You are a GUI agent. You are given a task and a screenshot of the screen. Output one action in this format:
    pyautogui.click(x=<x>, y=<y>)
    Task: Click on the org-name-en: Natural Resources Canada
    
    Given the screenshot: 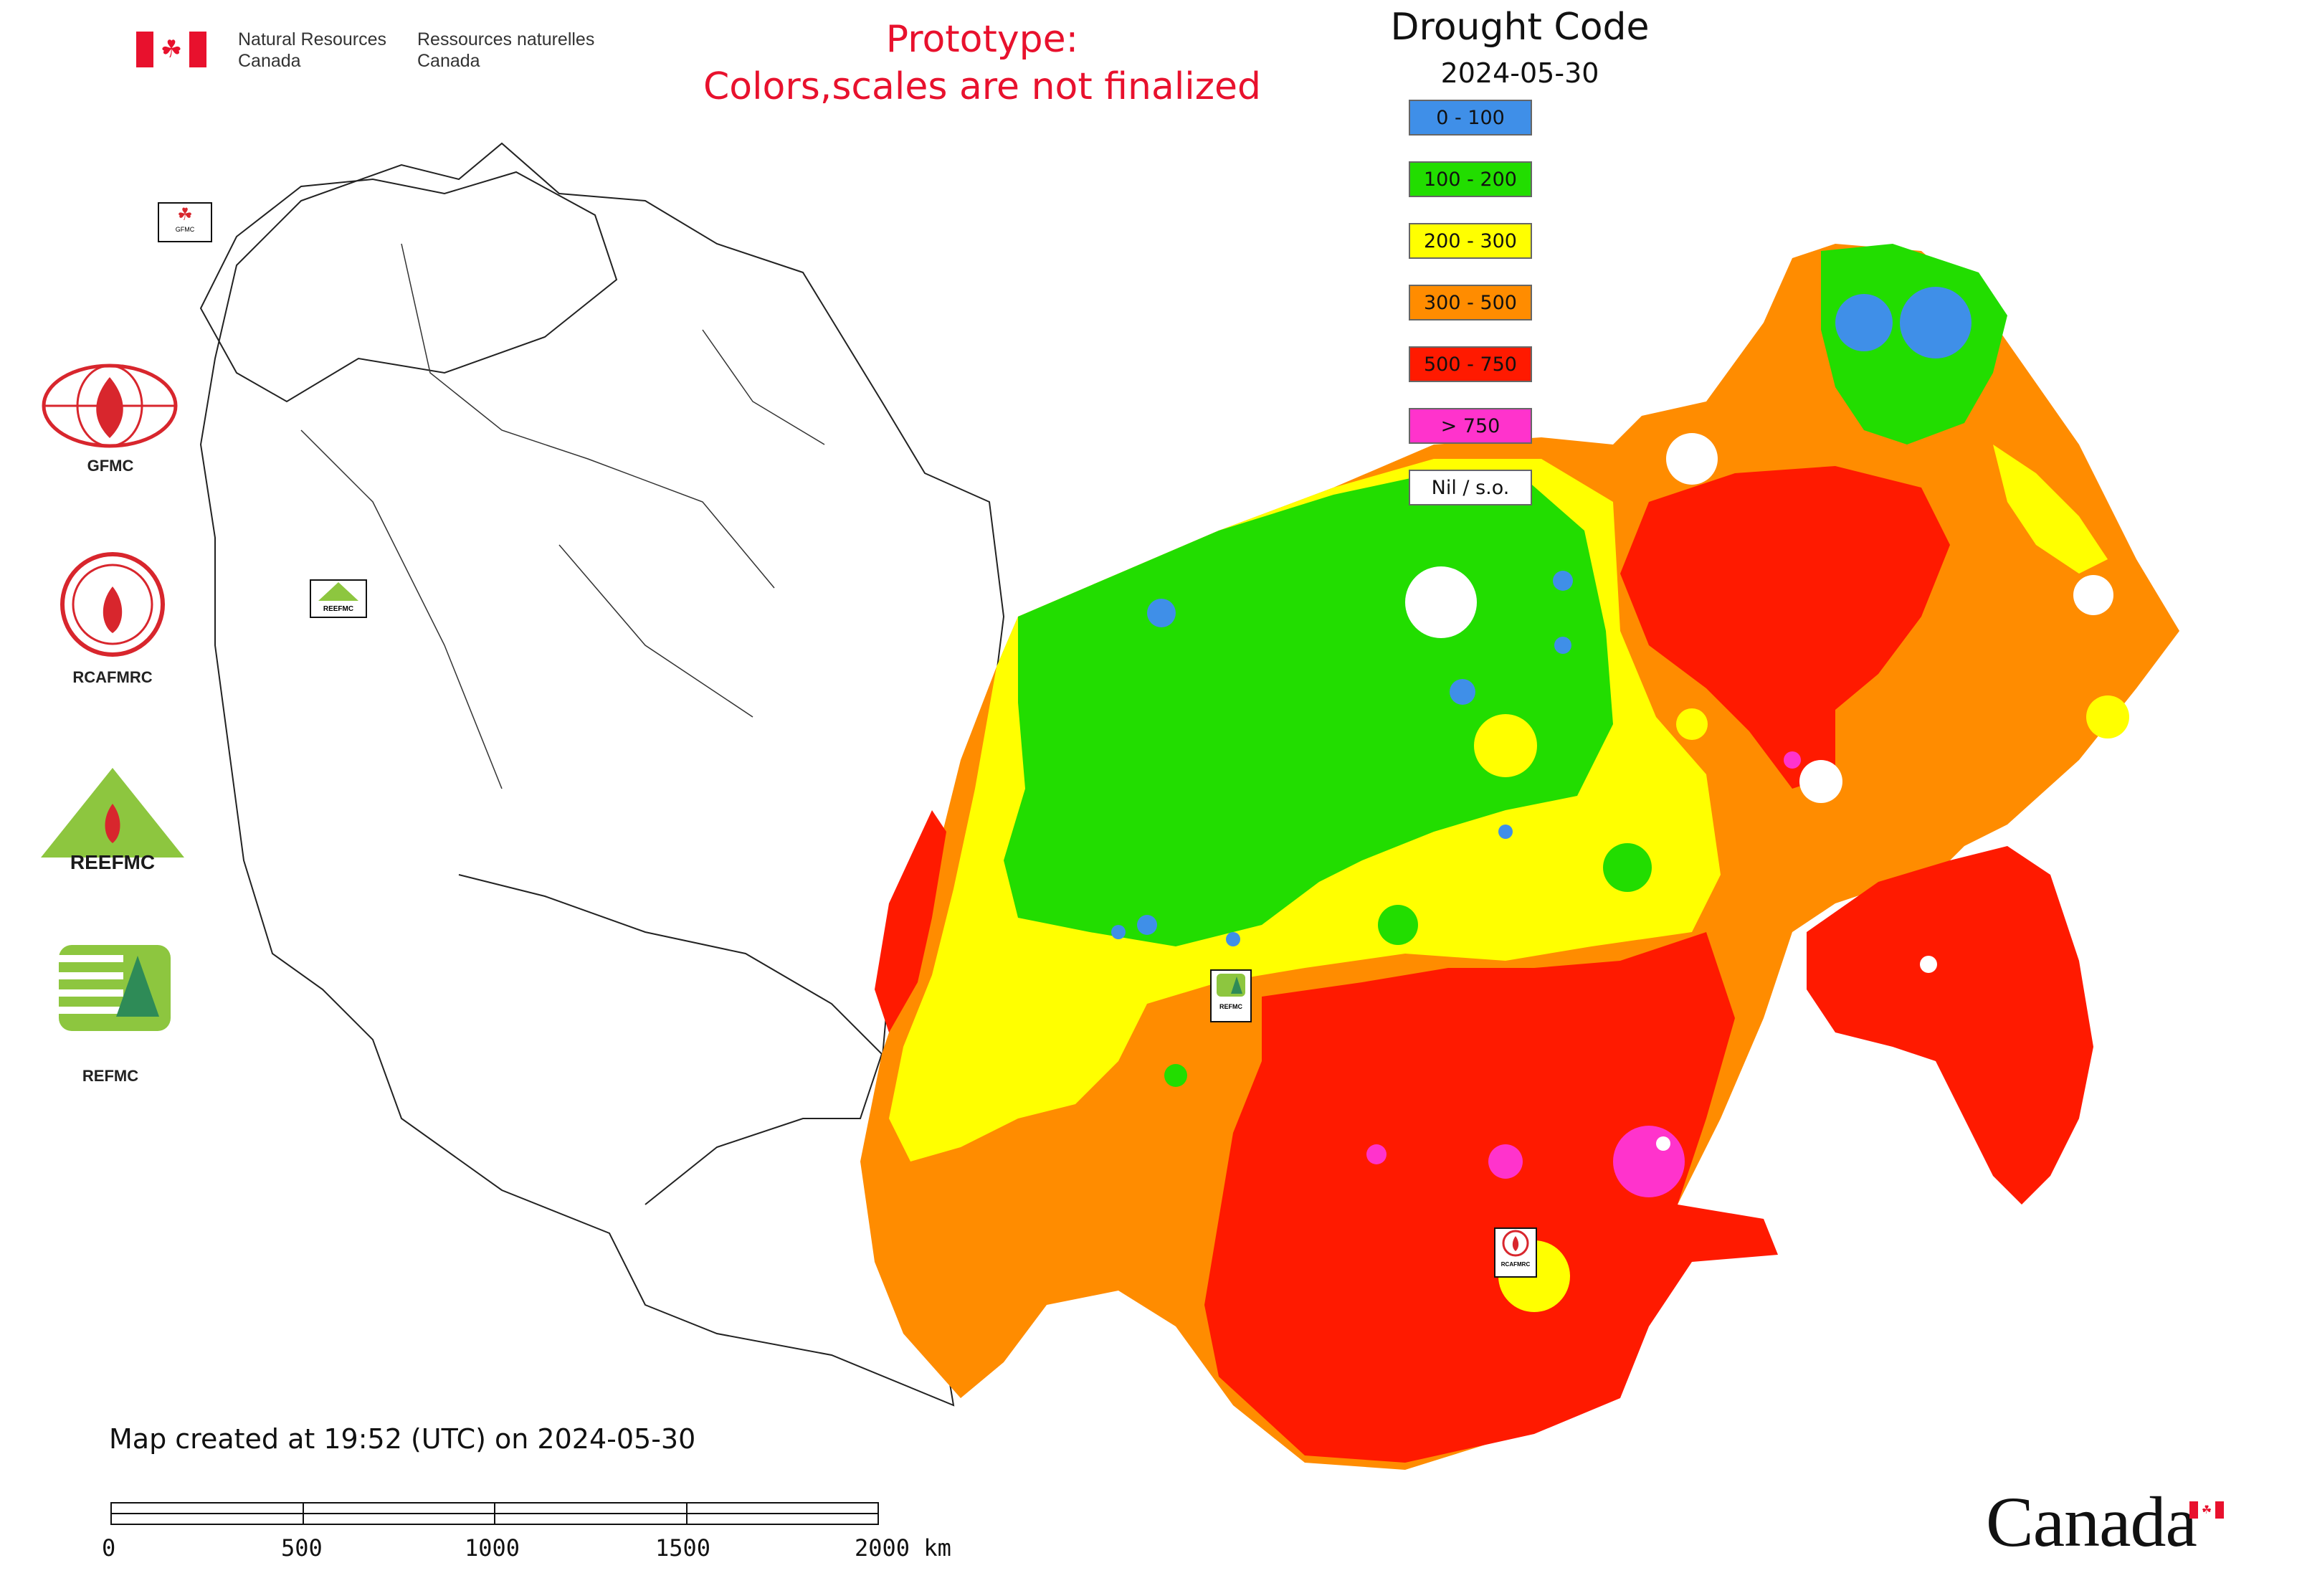 What is the action you would take?
    pyautogui.click(x=312, y=50)
    